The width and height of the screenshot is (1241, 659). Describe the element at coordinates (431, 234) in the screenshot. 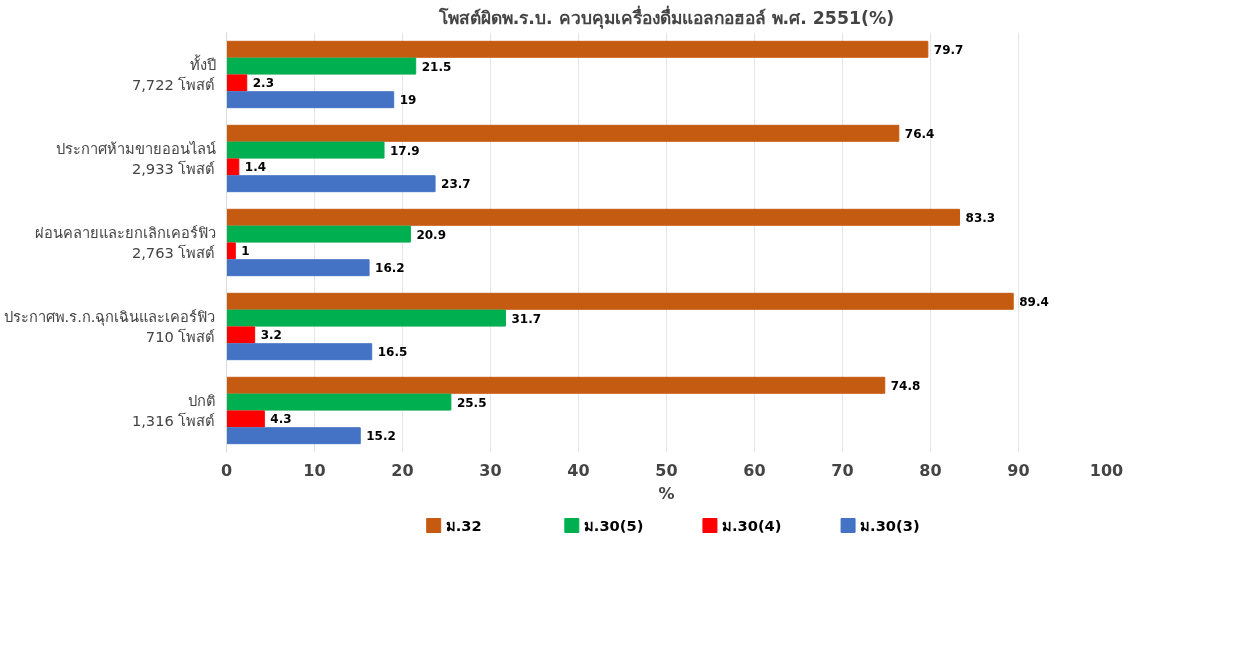

I see `data-label: 20.9` at that location.